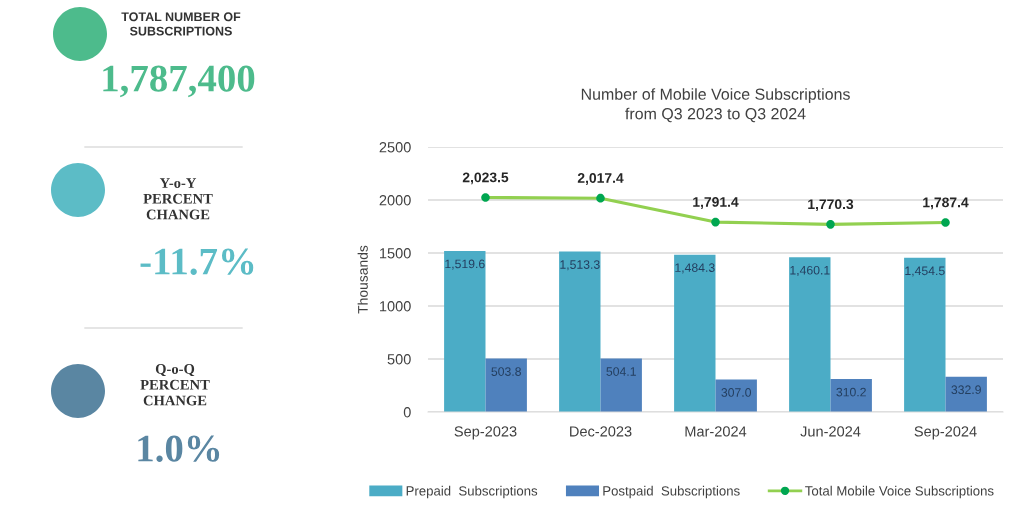 This screenshot has height=507, width=1024. I want to click on data-label: 1,454.5, so click(925, 271).